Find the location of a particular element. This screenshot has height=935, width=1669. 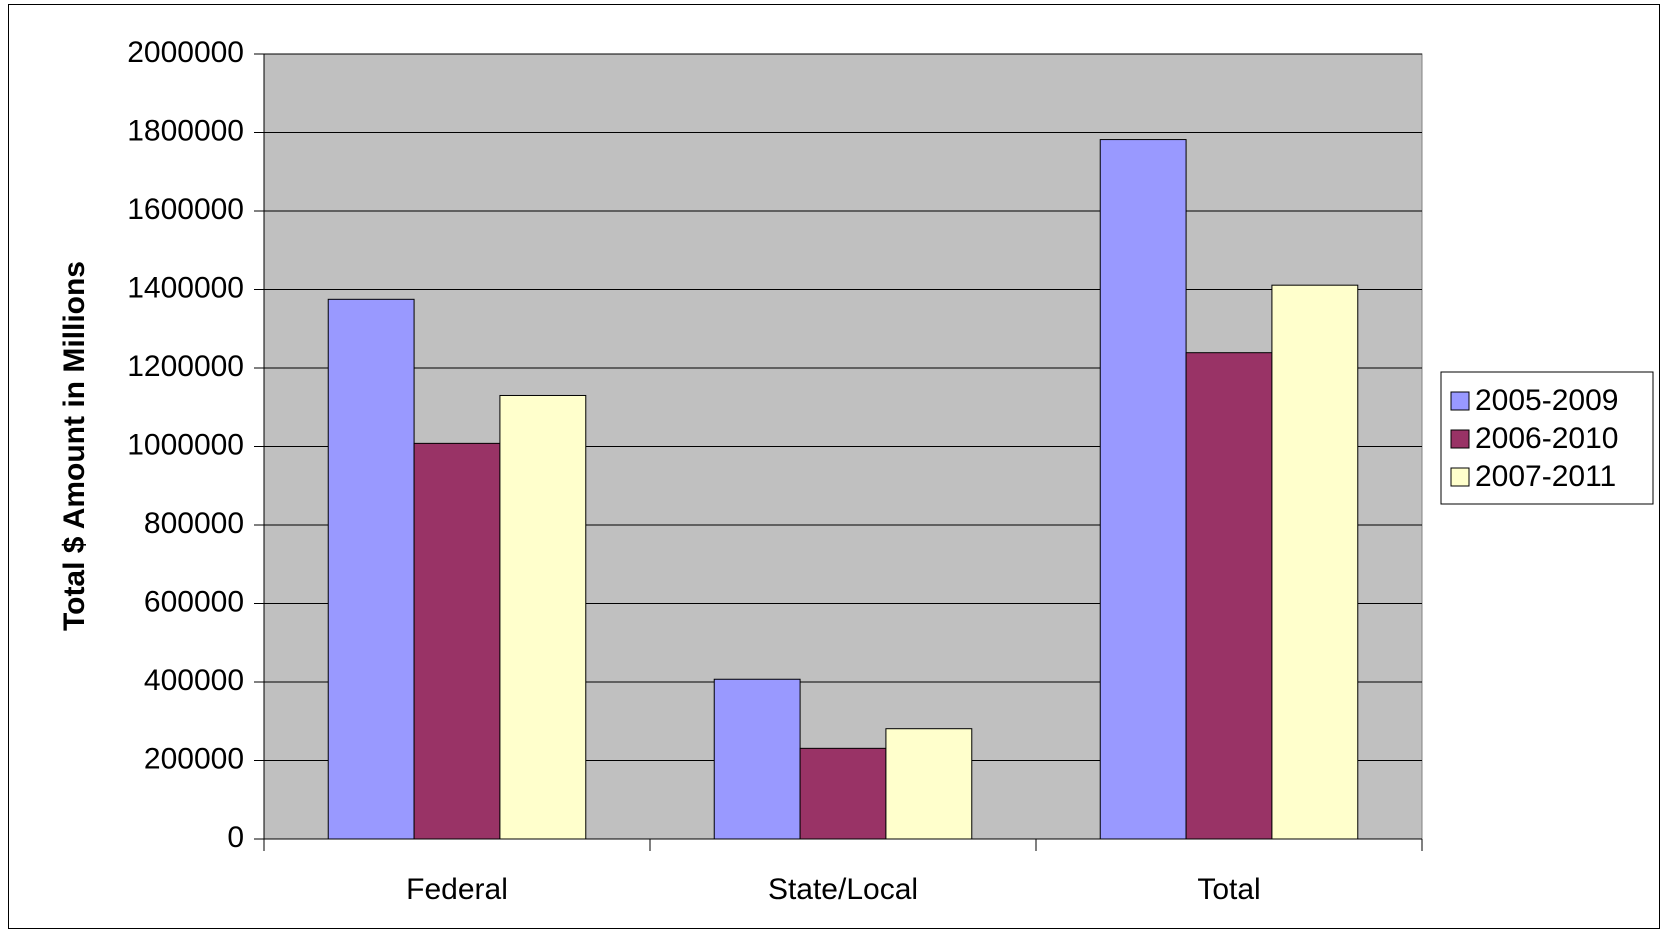

legend-label: 2006-2010 is located at coordinates (1546, 438).